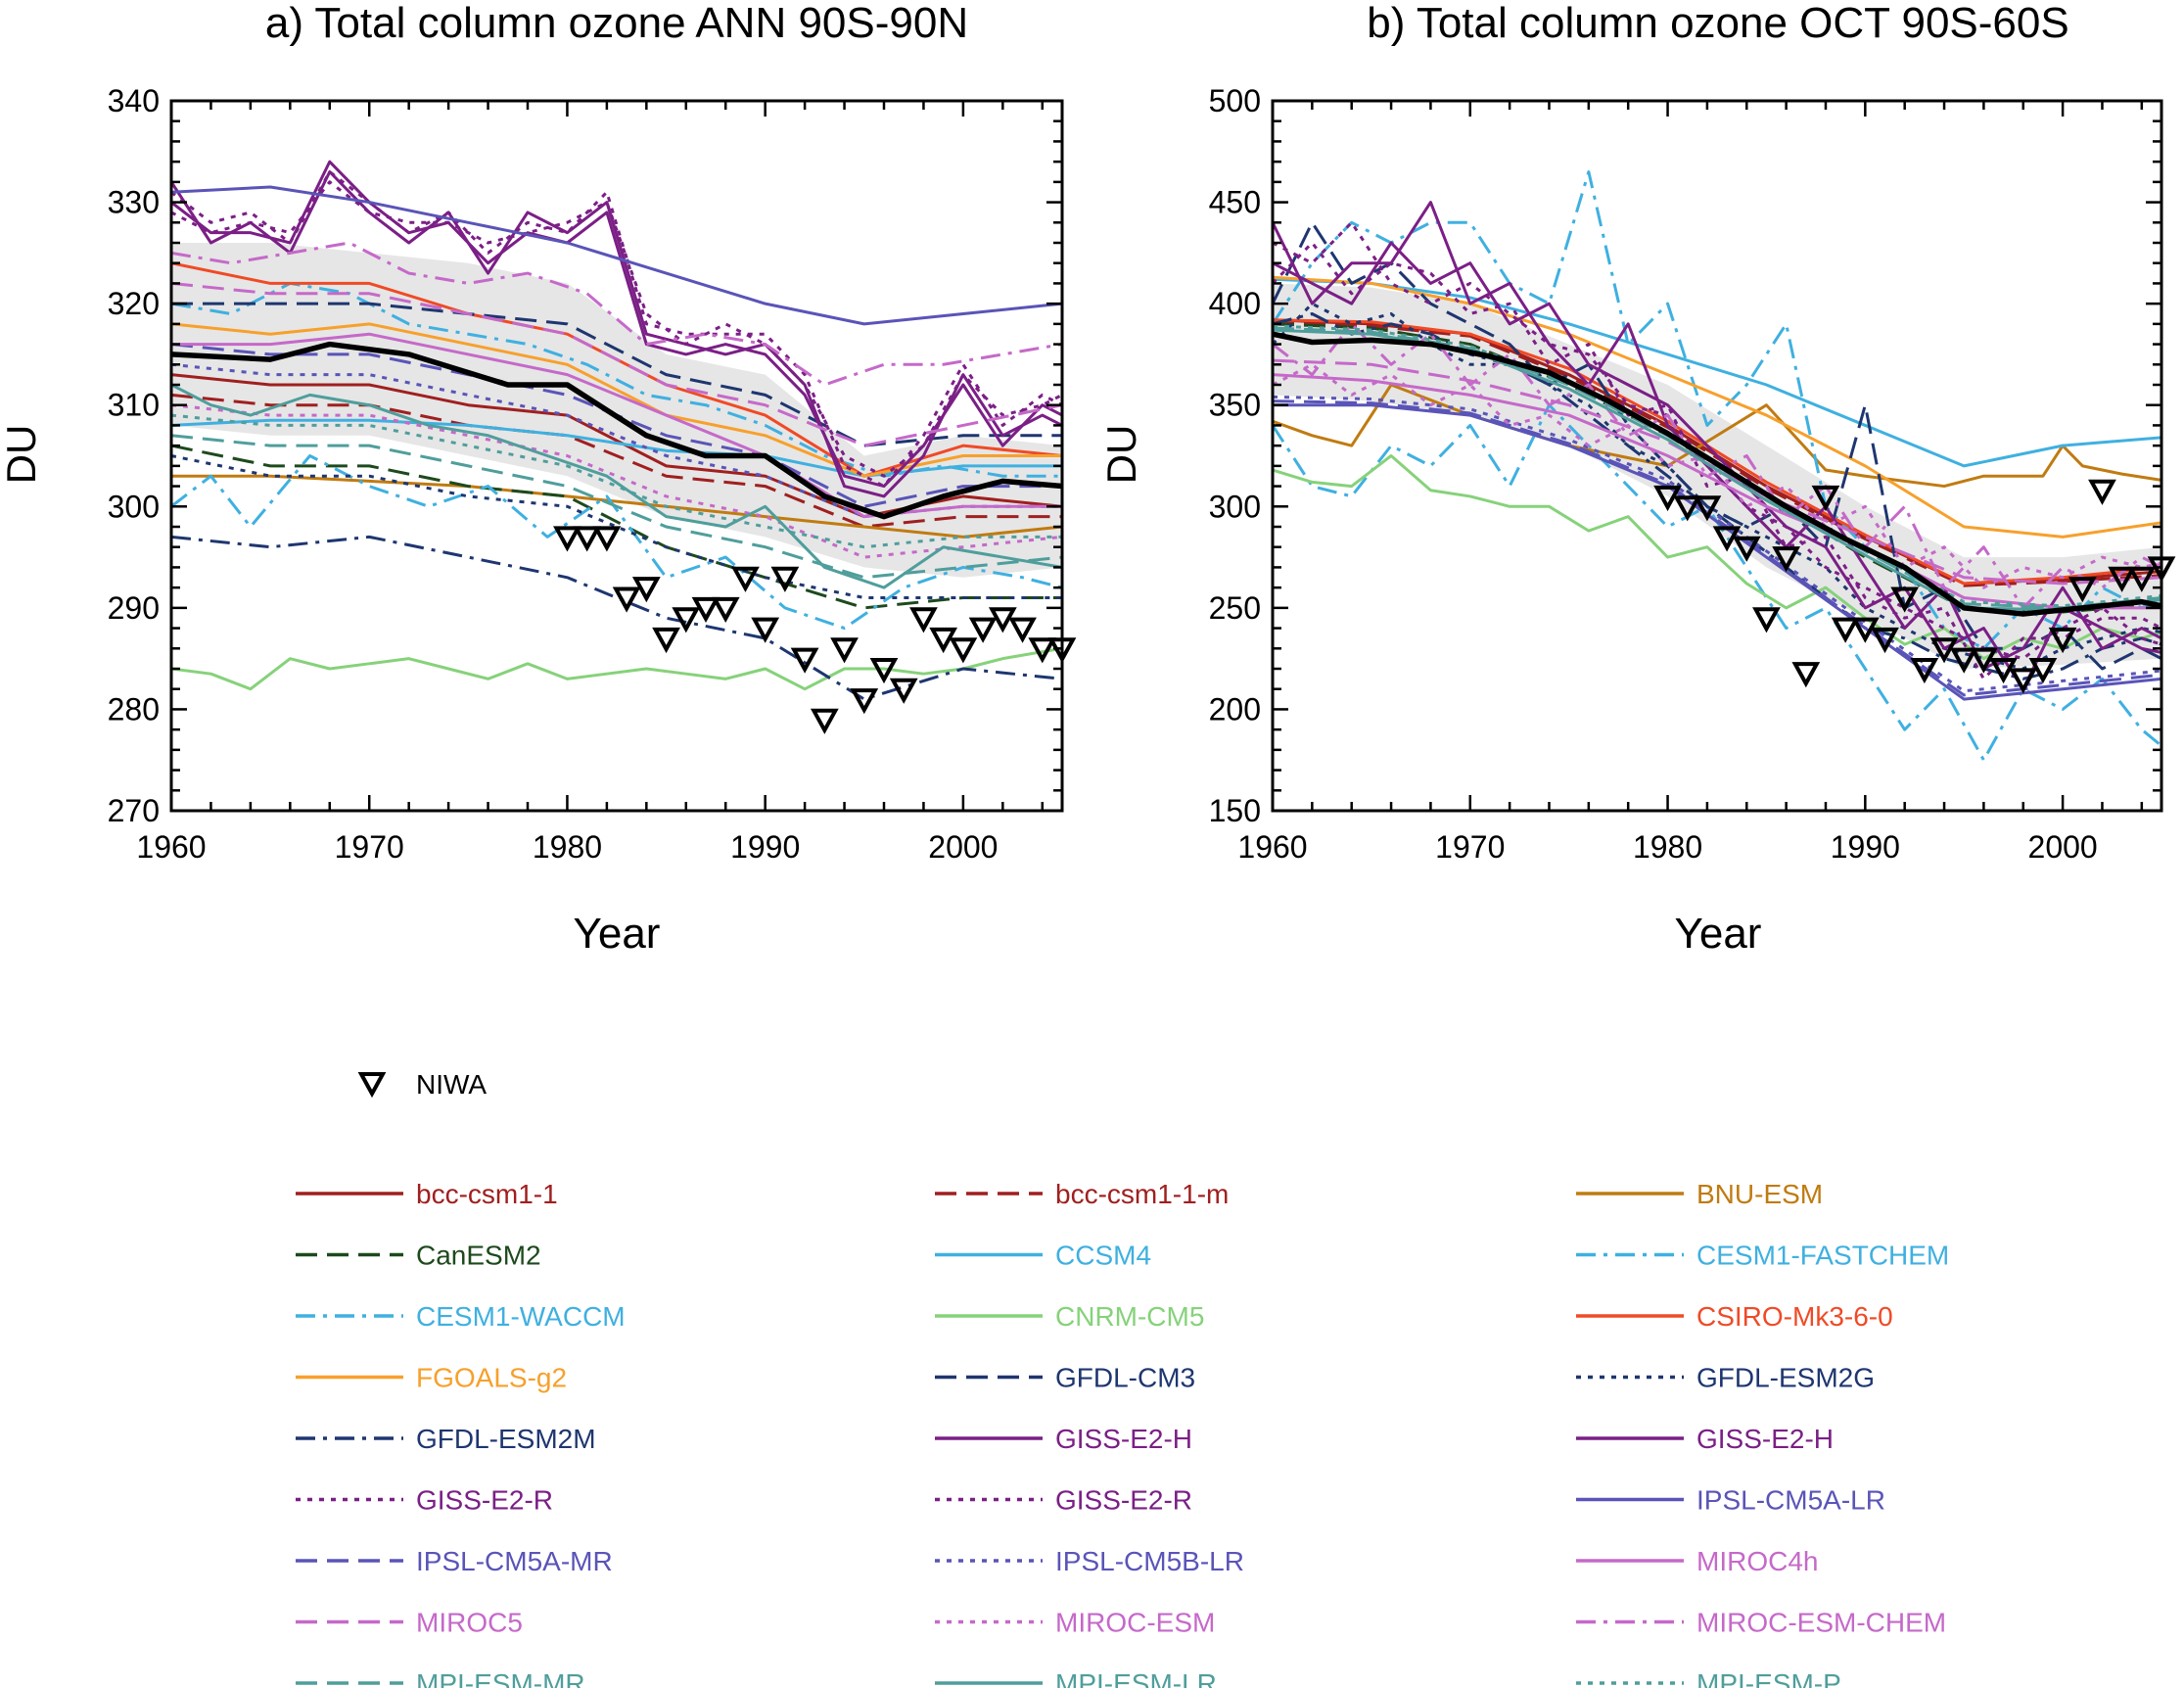 The height and width of the screenshot is (1688, 2184). What do you see at coordinates (134, 202) in the screenshot?
I see `panel-a-y-tick-label: 330` at bounding box center [134, 202].